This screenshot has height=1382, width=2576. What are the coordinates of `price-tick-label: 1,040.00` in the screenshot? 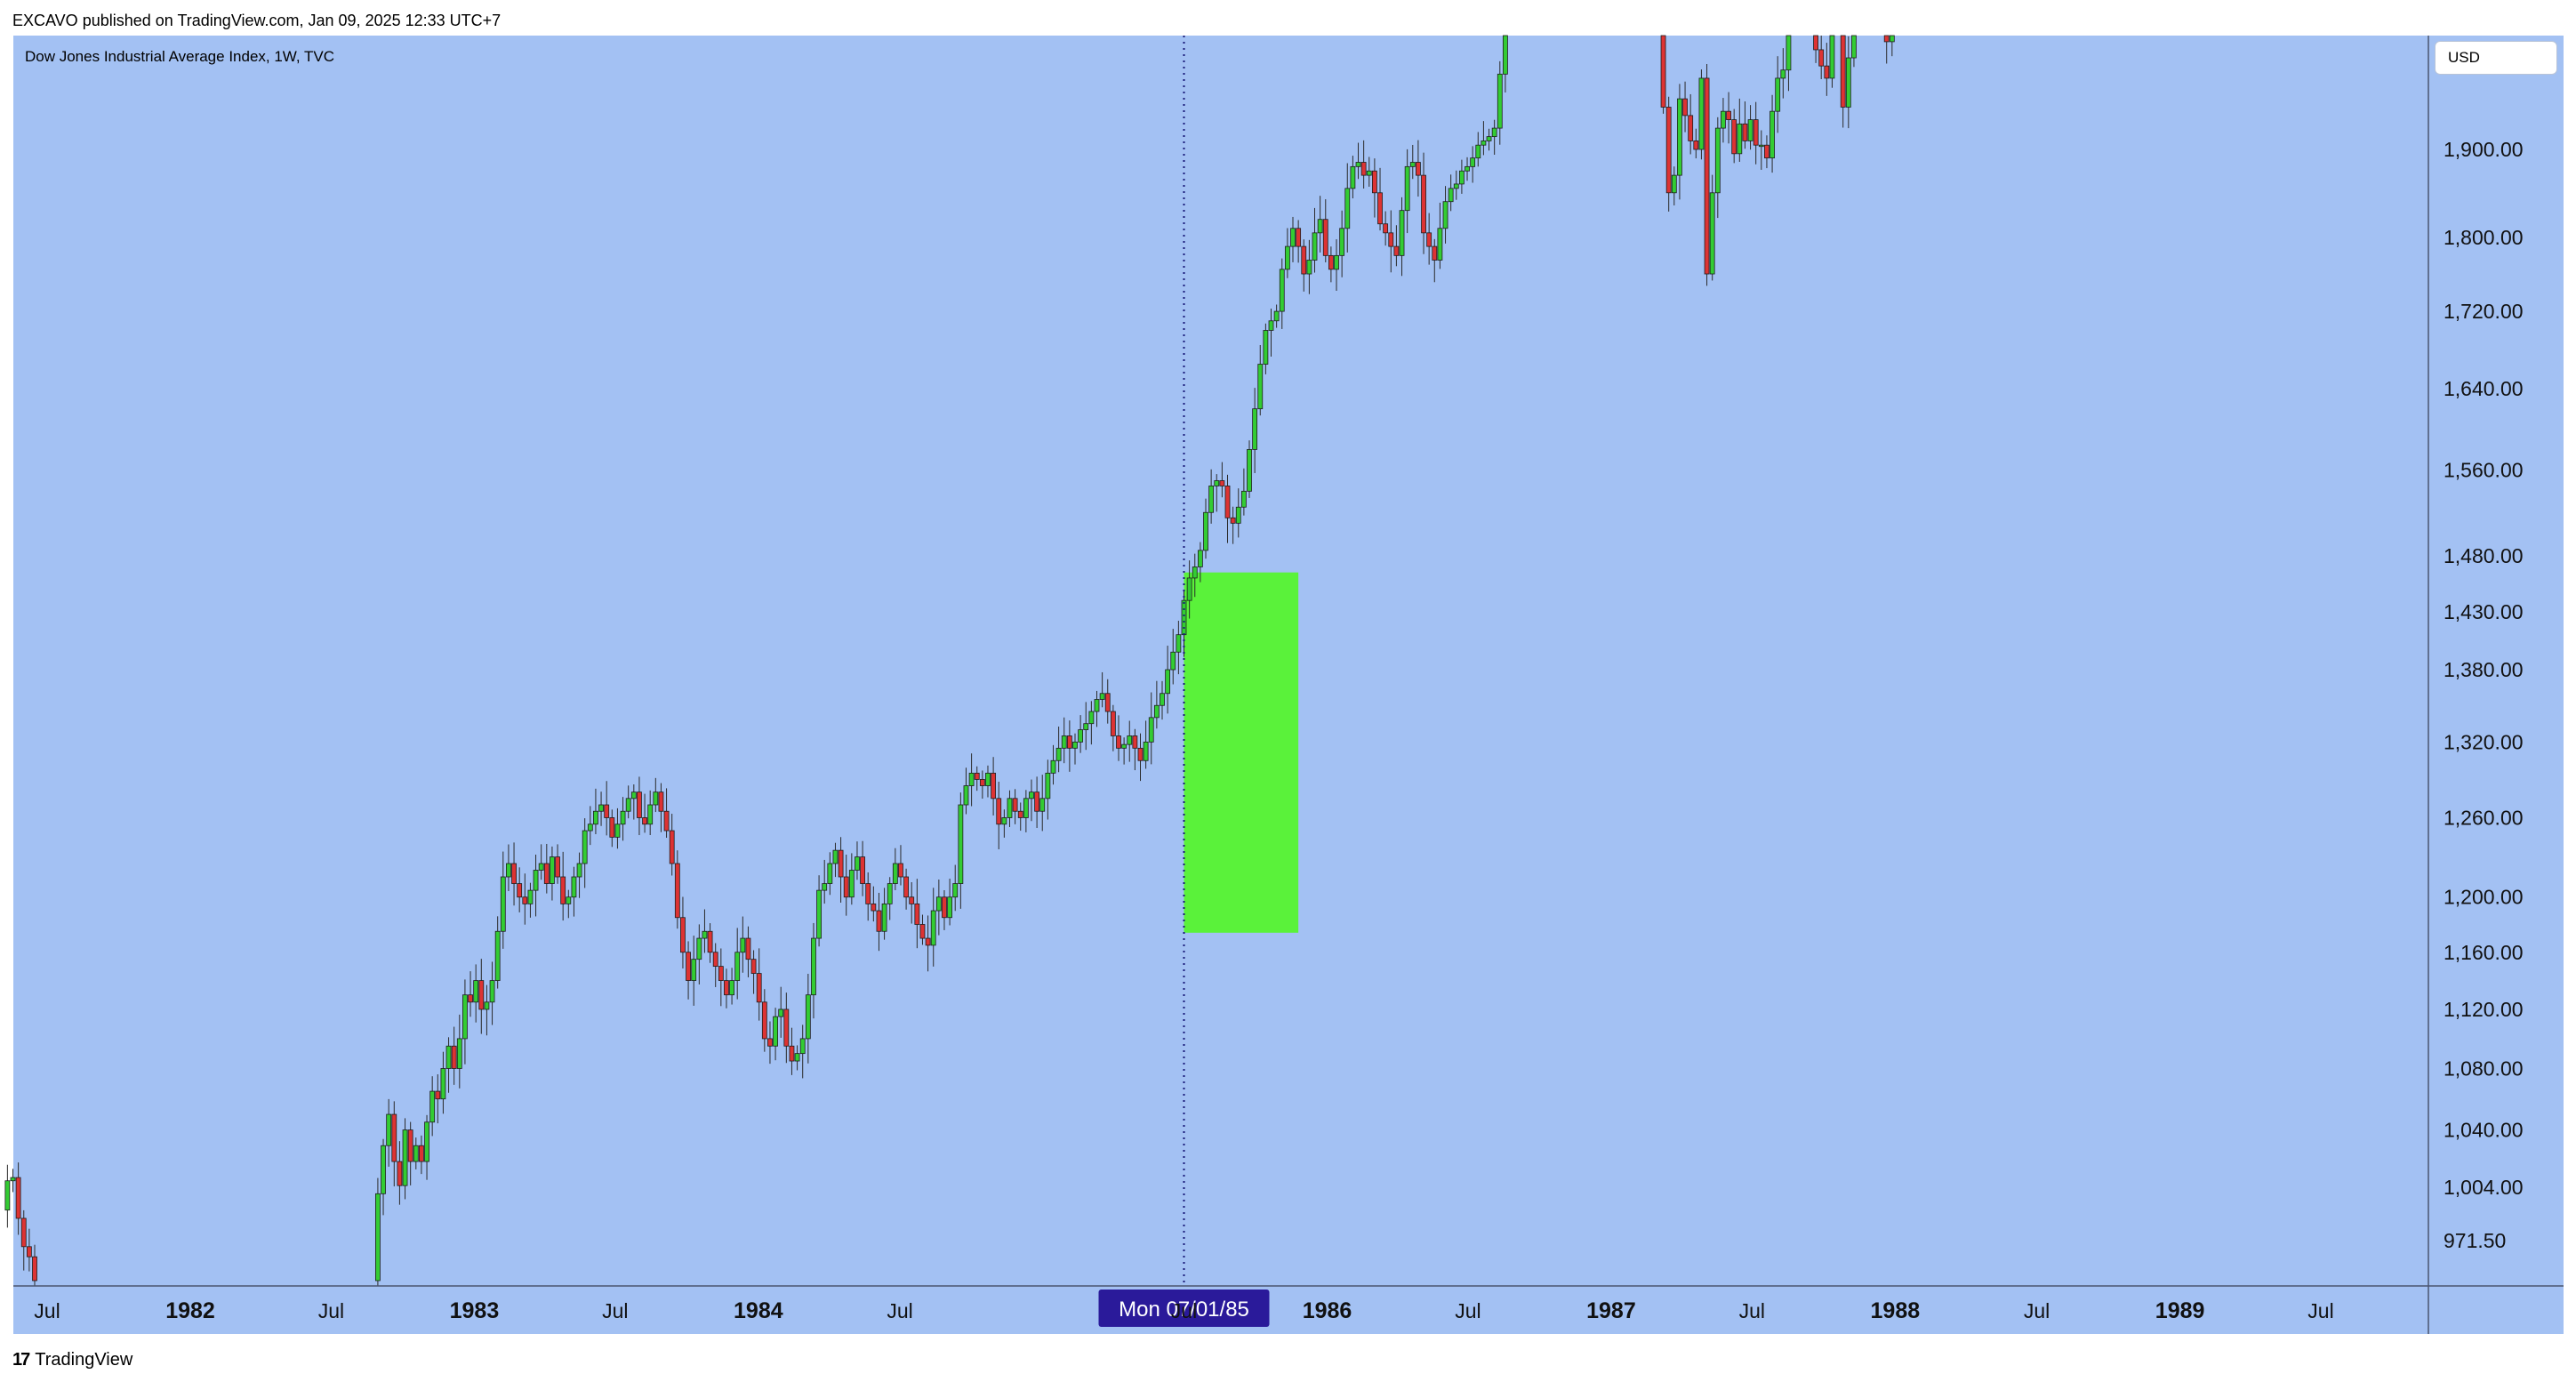 It's located at (2484, 1130).